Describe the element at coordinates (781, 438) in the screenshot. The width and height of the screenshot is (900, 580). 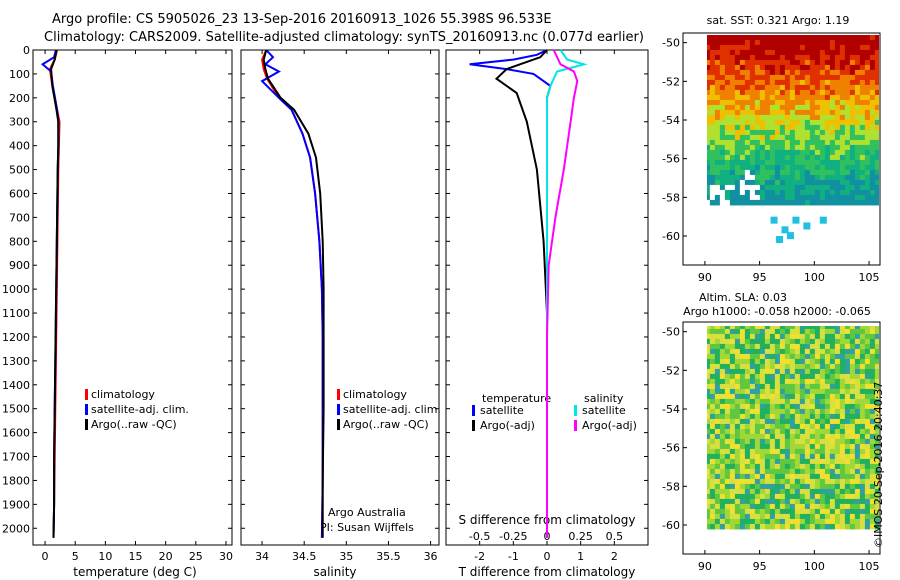
I see `sla-map-frame` at that location.